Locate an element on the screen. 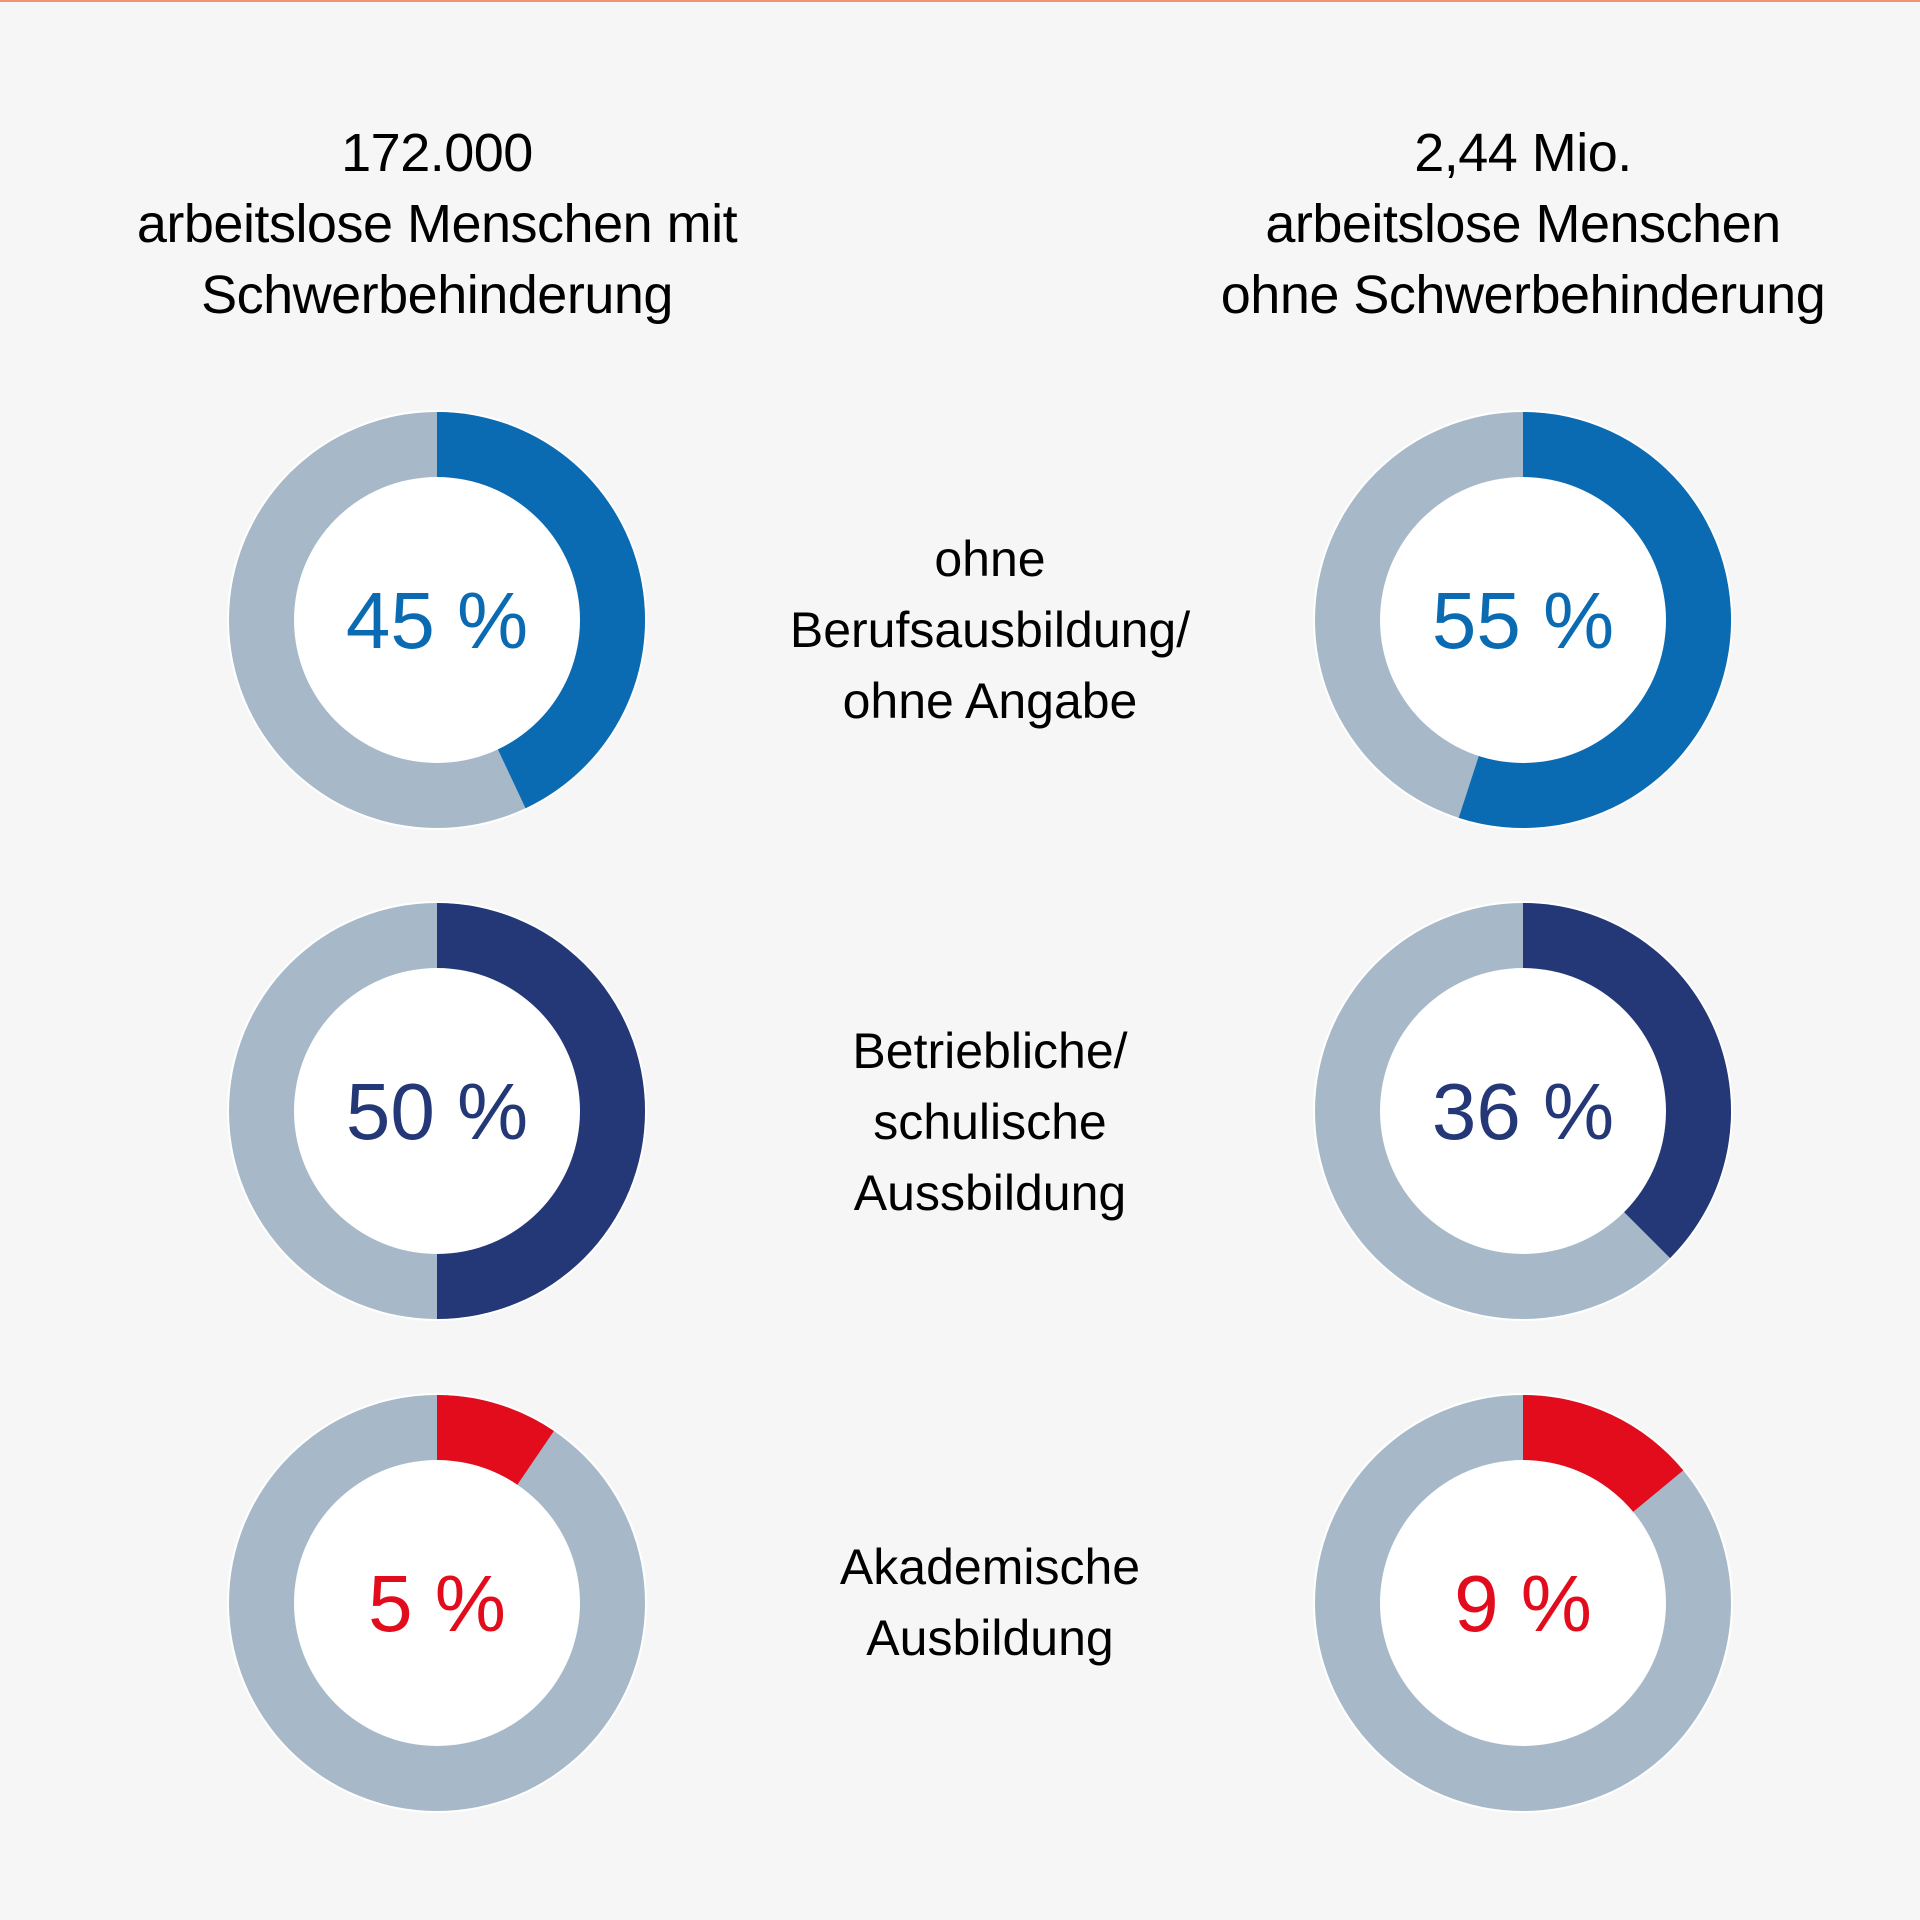 Image resolution: width=1920 pixels, height=1920 pixels. category-label-line: ohne Angabe is located at coordinates (990, 701).